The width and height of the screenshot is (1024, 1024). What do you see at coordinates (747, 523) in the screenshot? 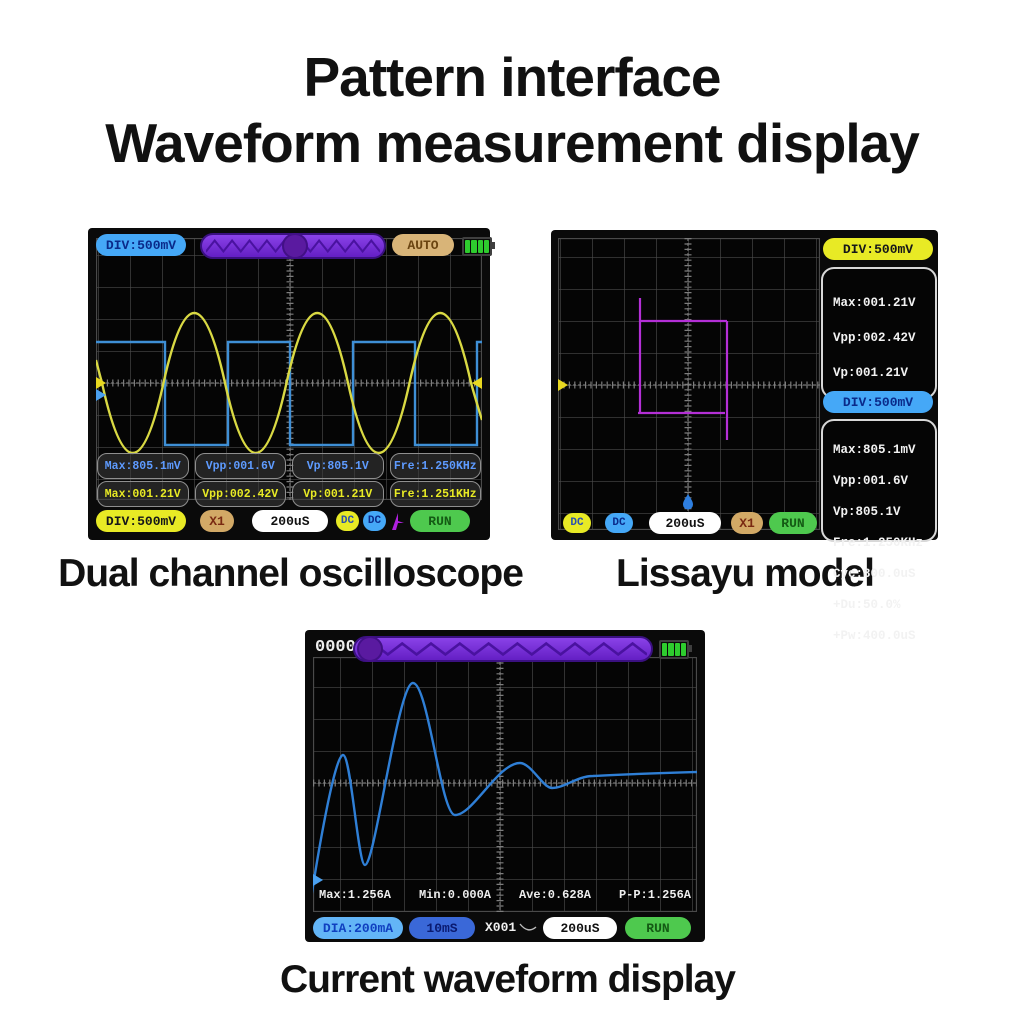
I see `scope2-x1-button: X1` at bounding box center [747, 523].